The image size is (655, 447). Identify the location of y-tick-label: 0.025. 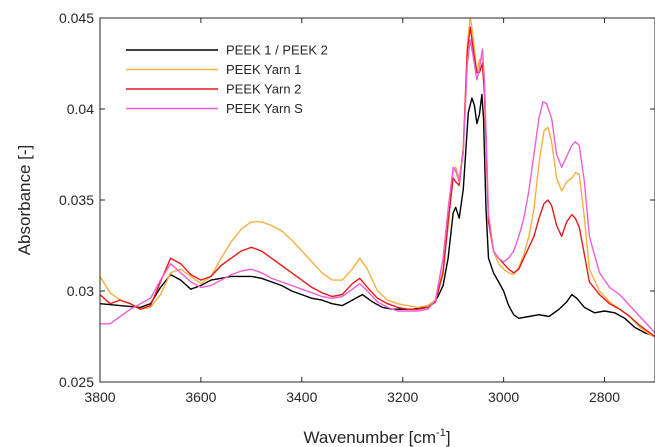
(76, 382).